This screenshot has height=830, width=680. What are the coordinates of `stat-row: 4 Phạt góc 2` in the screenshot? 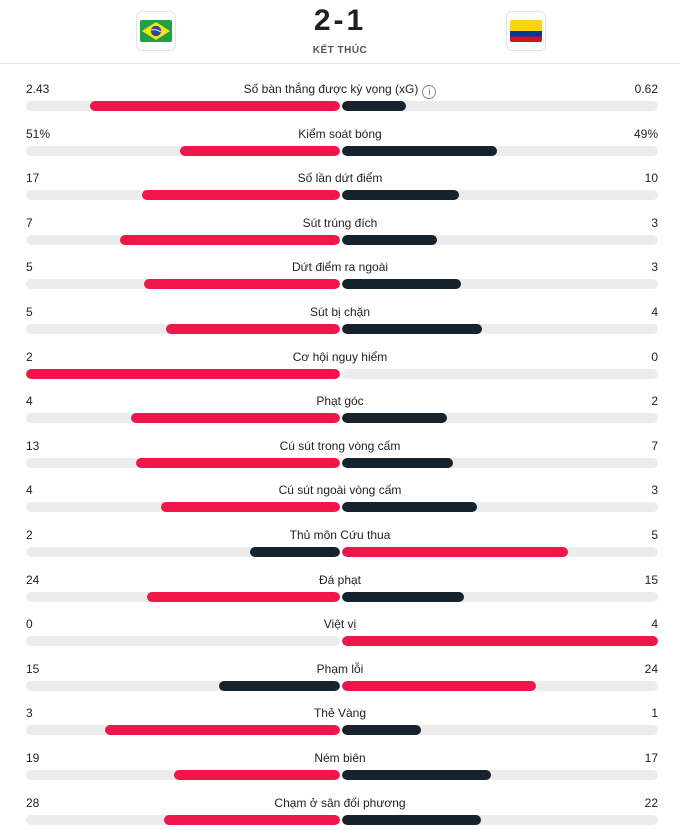 It's located at (340, 404).